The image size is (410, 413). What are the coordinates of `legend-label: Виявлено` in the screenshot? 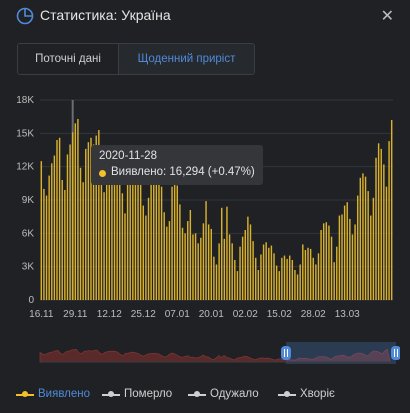 It's located at (64, 394).